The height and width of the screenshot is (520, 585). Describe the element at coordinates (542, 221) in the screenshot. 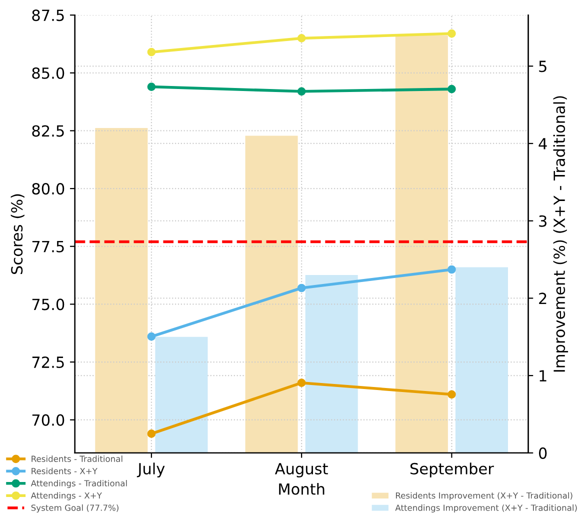

I see `y2-tick-label: 3` at that location.